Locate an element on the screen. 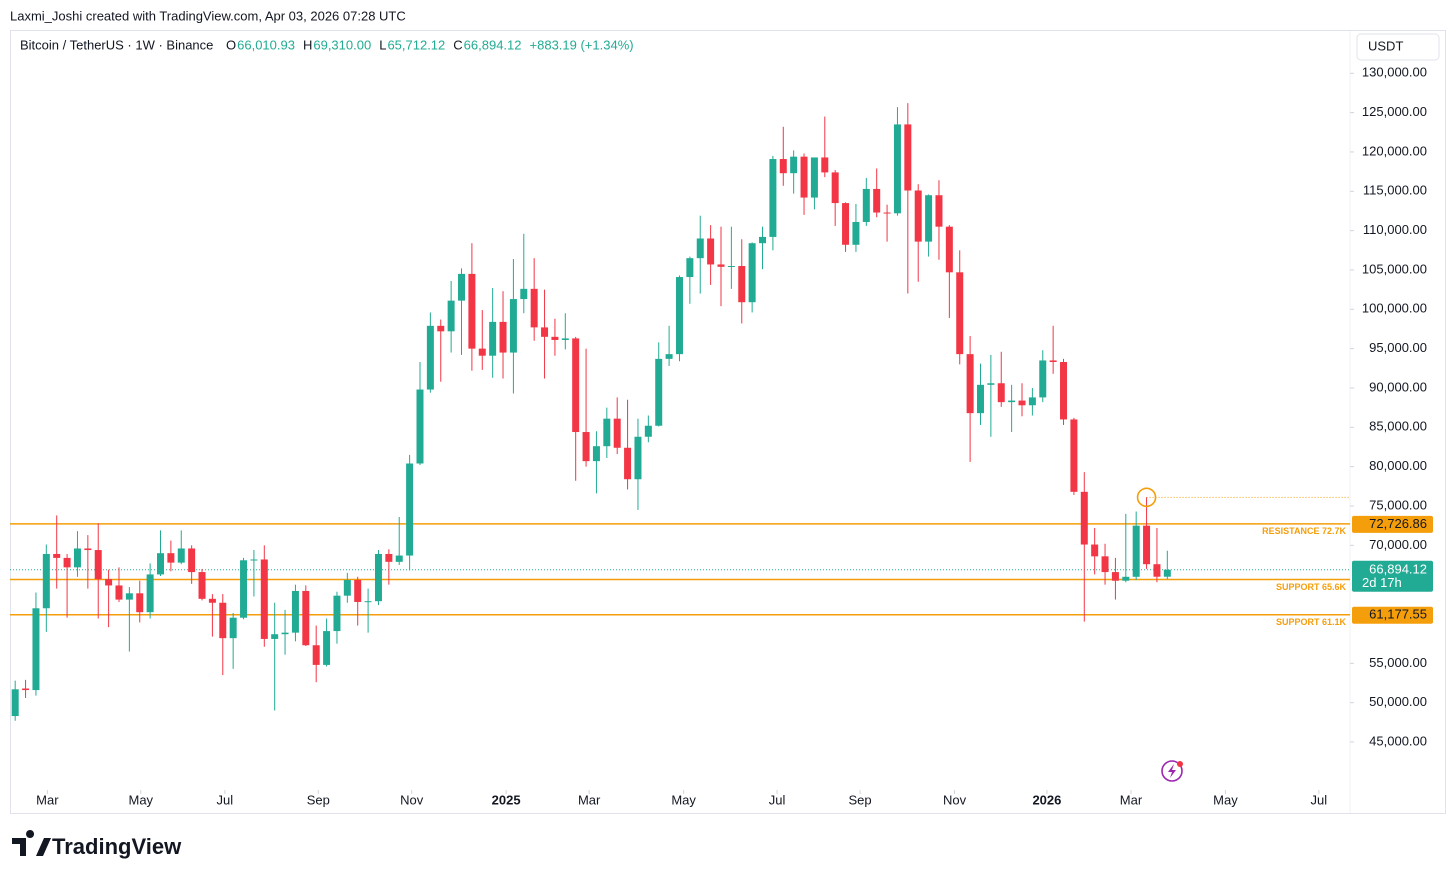 Image resolution: width=1456 pixels, height=879 pixels. brand-mark is located at coordinates (31, 843).